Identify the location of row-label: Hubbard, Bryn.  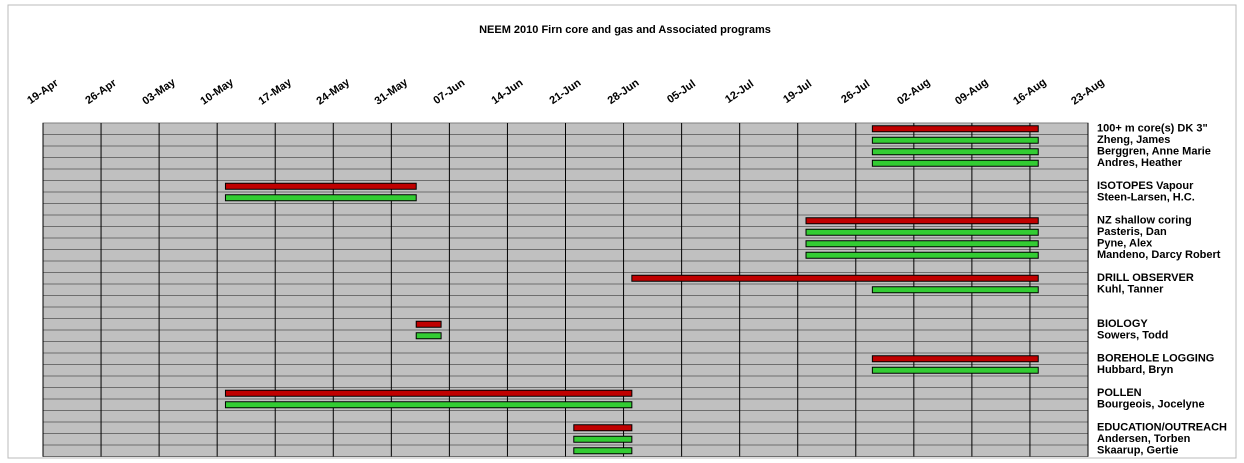
(1135, 370).